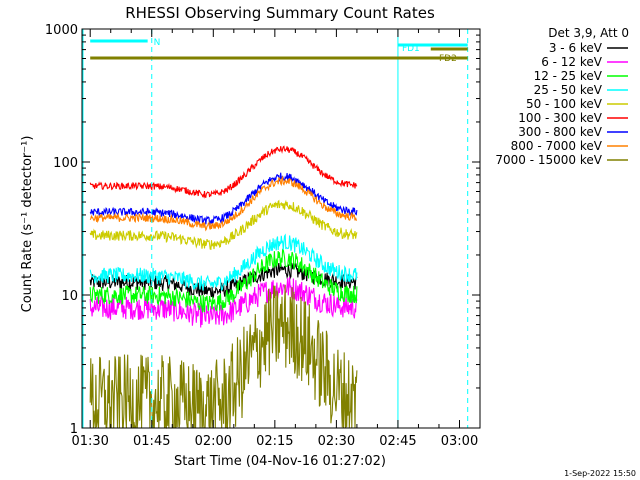 The image size is (640, 480). Describe the element at coordinates (65, 163) in the screenshot. I see `y-tick-label: 100` at that location.